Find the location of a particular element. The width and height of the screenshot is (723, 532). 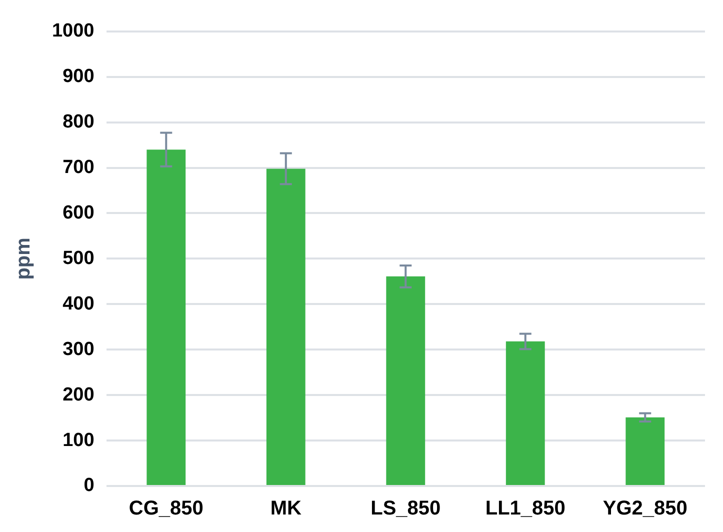

y-tick-label: 900 is located at coordinates (78, 77).